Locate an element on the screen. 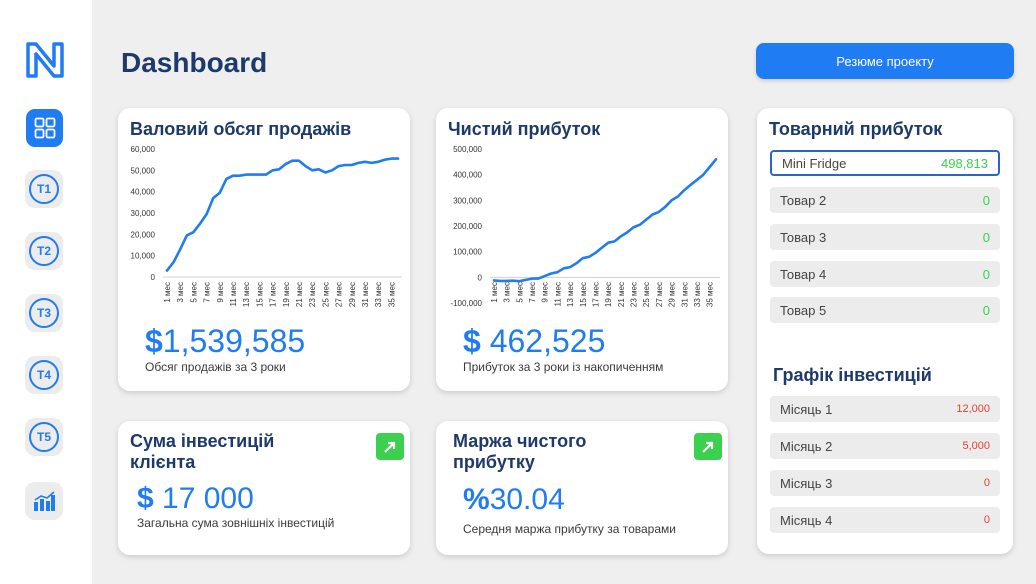  product-row: Товар 5 0 is located at coordinates (885, 310).